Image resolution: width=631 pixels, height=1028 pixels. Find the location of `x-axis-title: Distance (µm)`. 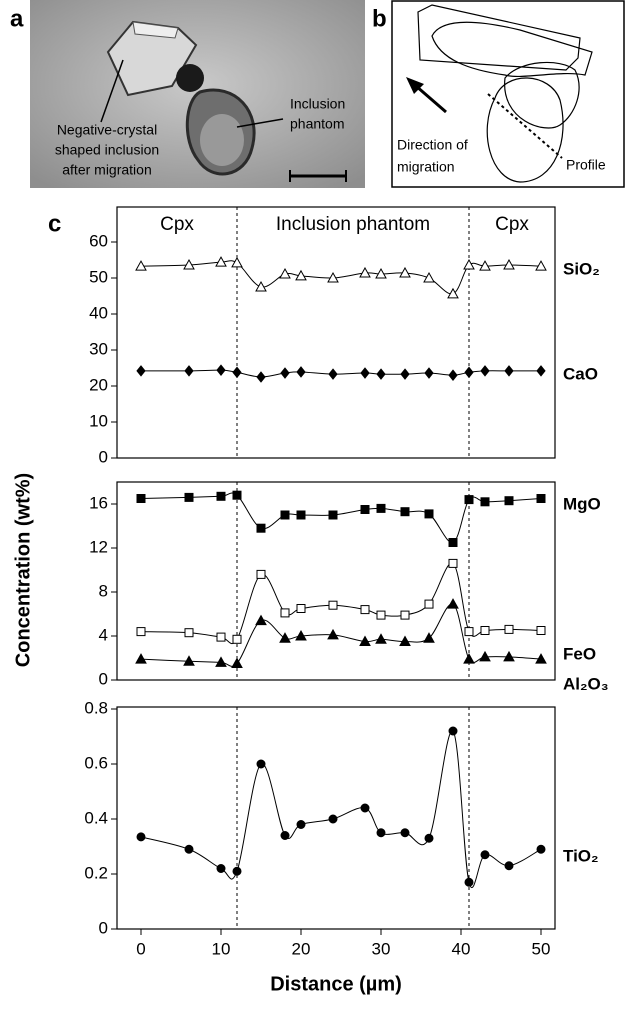

x-axis-title: Distance (µm) is located at coordinates (336, 984).